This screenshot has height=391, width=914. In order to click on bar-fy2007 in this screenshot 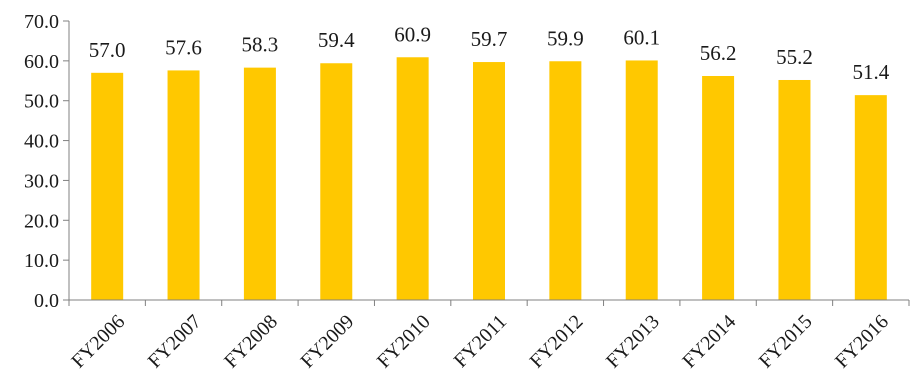, I will do `click(183, 185)`.